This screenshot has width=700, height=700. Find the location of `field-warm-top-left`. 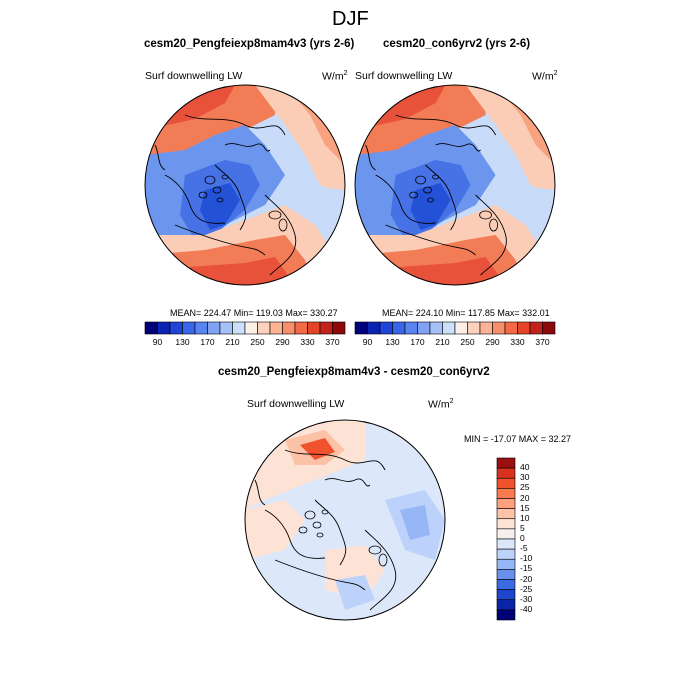

field-warm-top-left is located at coordinates (420, 125).